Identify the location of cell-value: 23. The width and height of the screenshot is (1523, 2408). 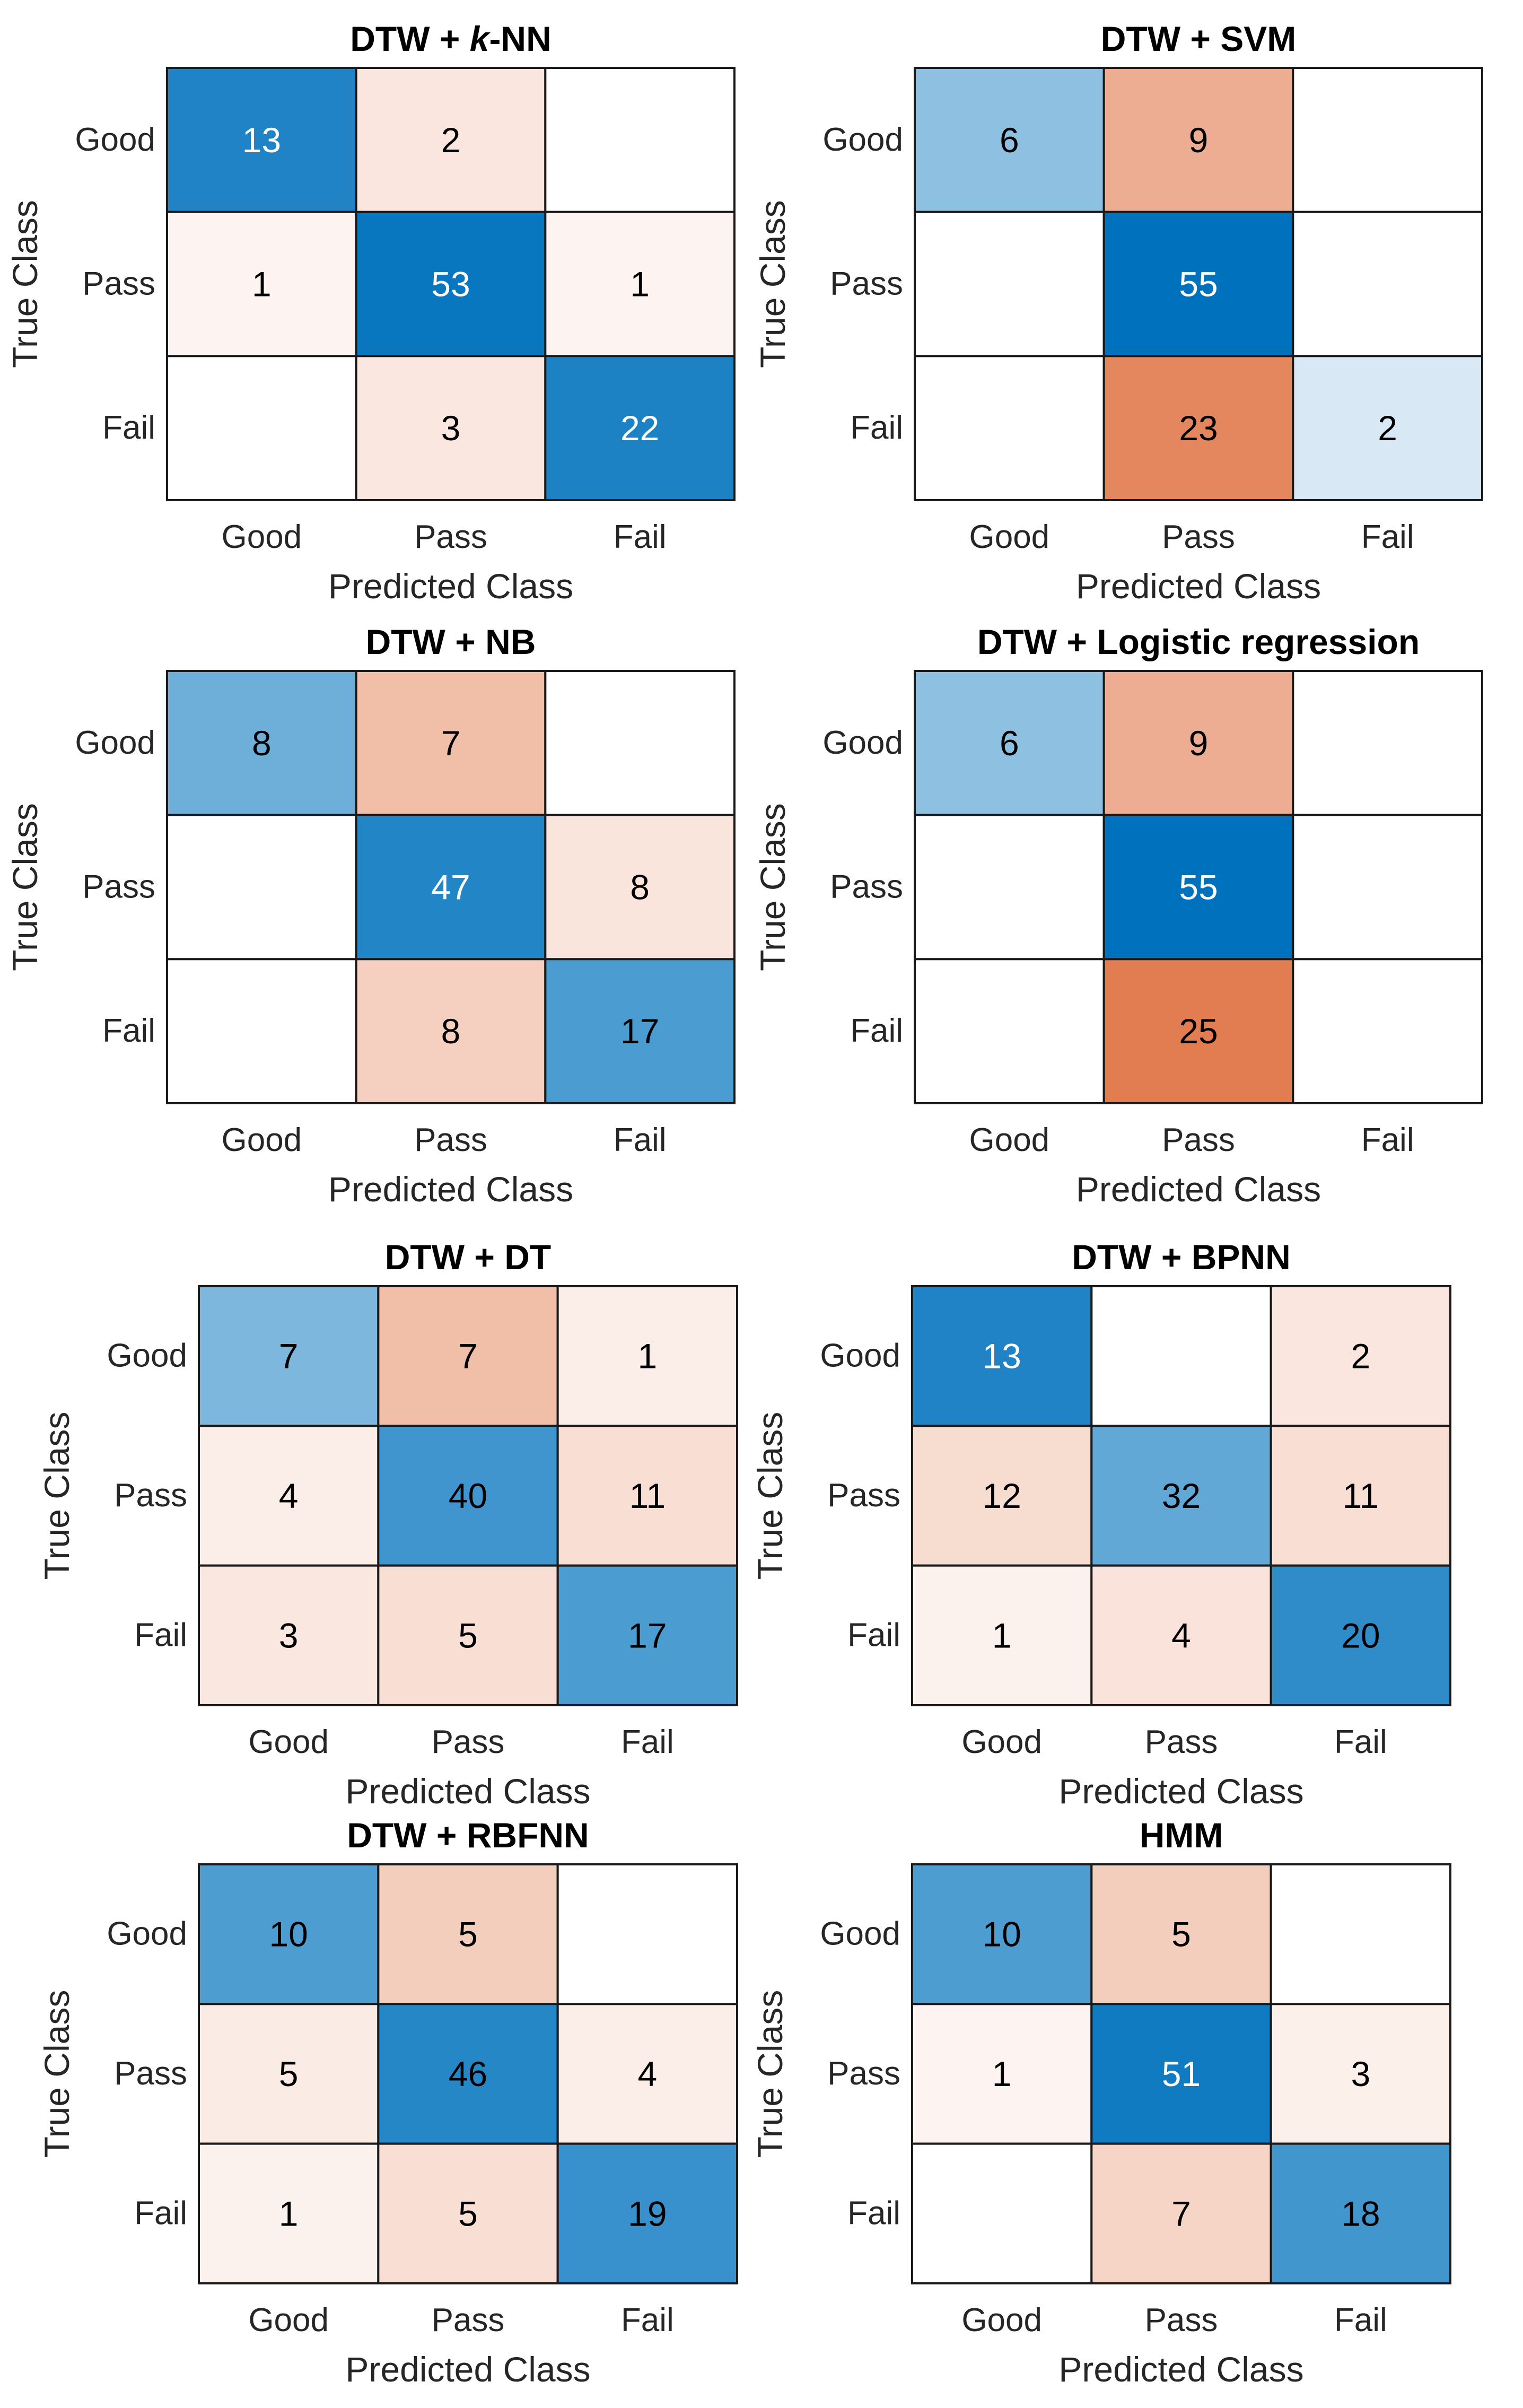
(1199, 428).